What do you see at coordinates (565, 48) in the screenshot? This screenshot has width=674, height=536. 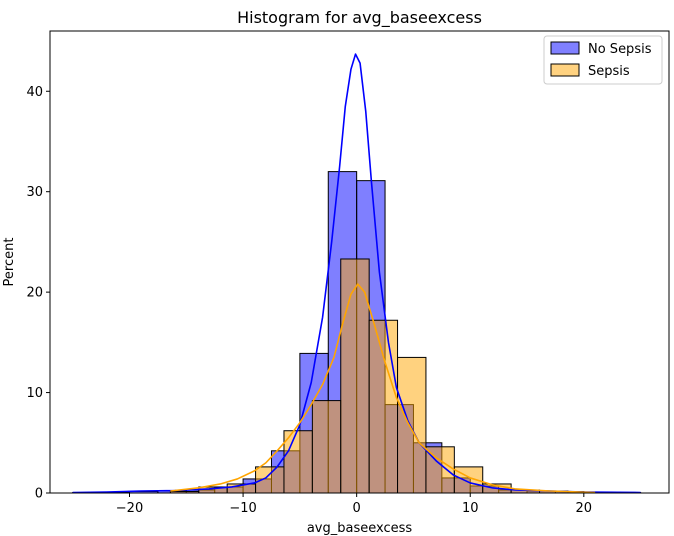 I see `legend-swatch-no-sepsis` at bounding box center [565, 48].